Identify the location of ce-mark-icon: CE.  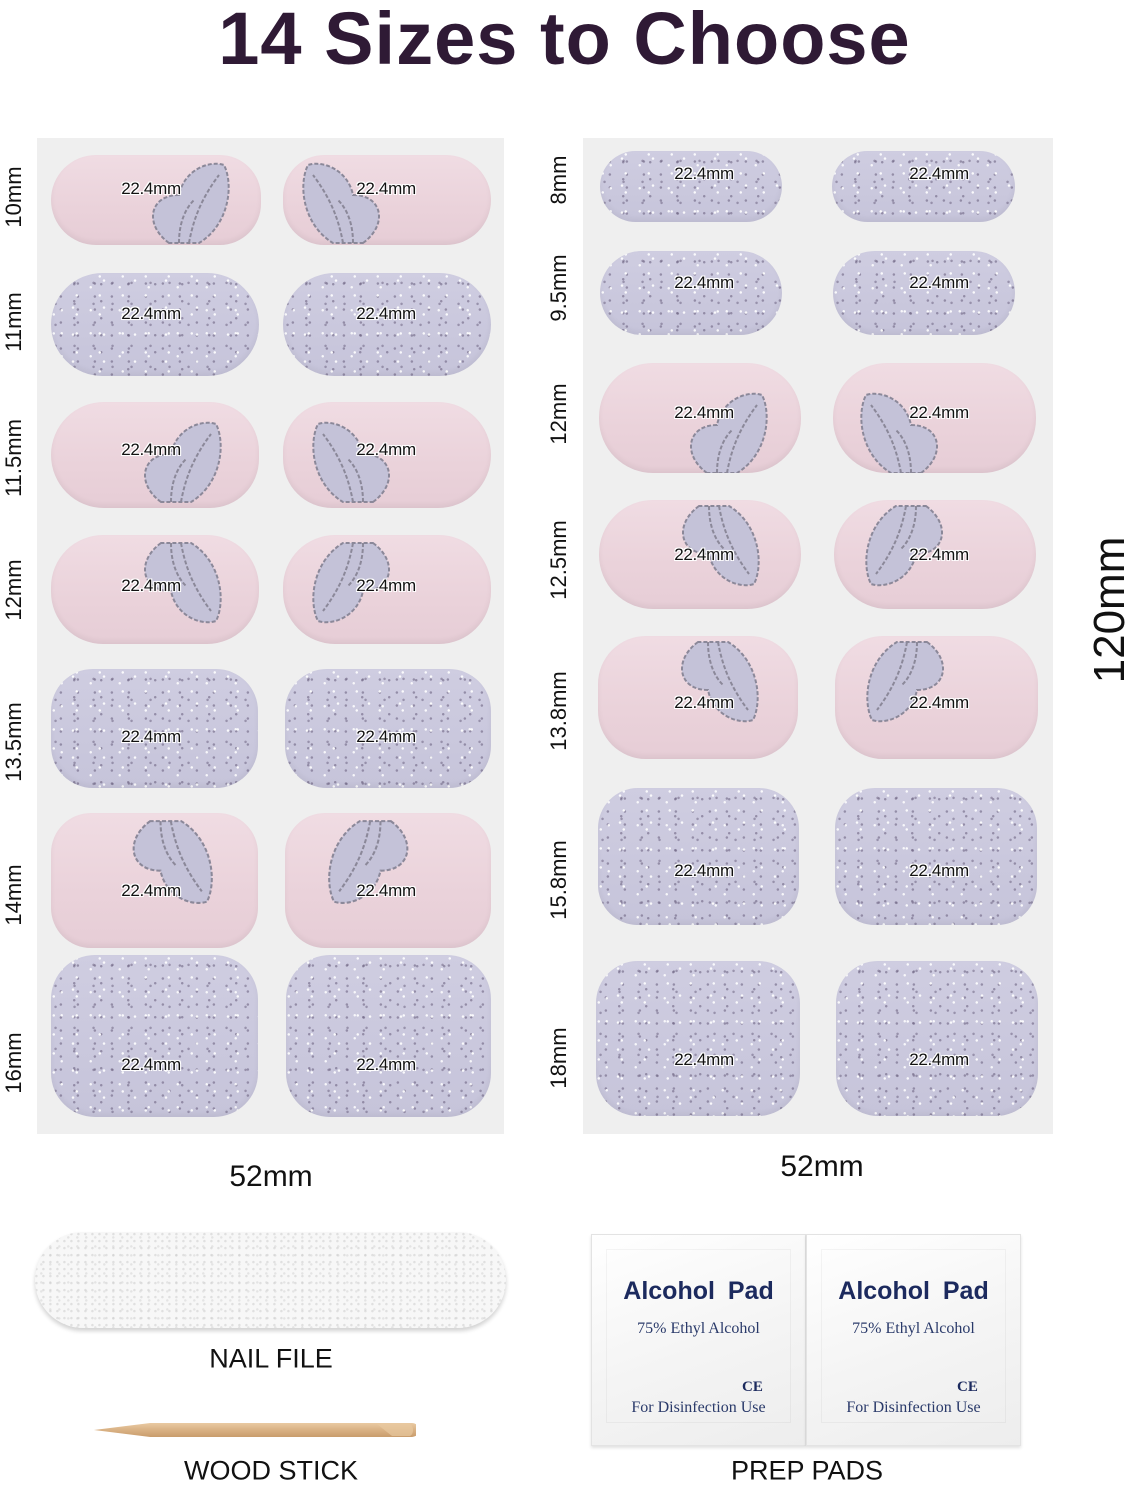
(752, 1387).